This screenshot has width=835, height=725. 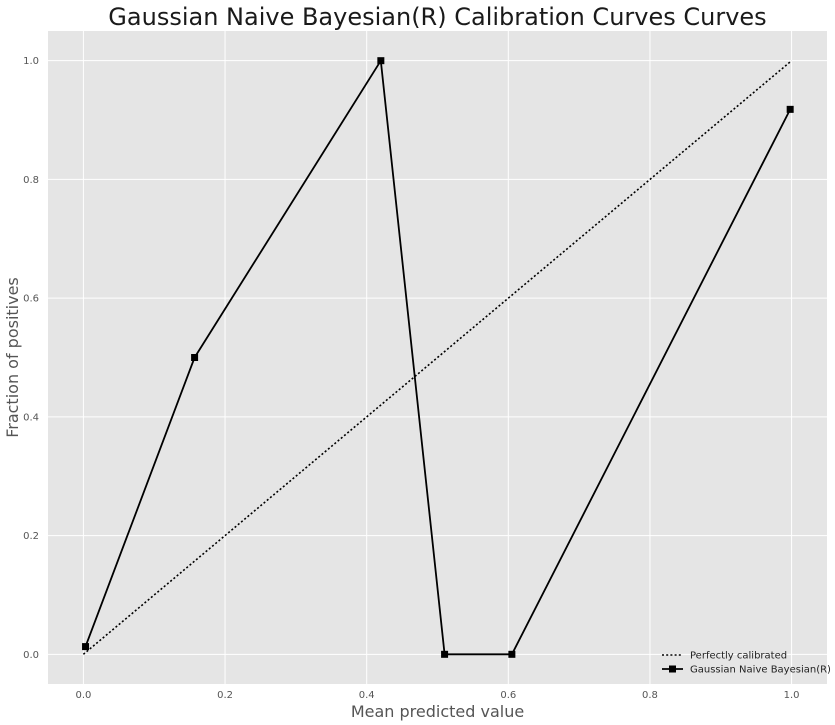 What do you see at coordinates (83, 695) in the screenshot?
I see `x-tick-label: 0.0` at bounding box center [83, 695].